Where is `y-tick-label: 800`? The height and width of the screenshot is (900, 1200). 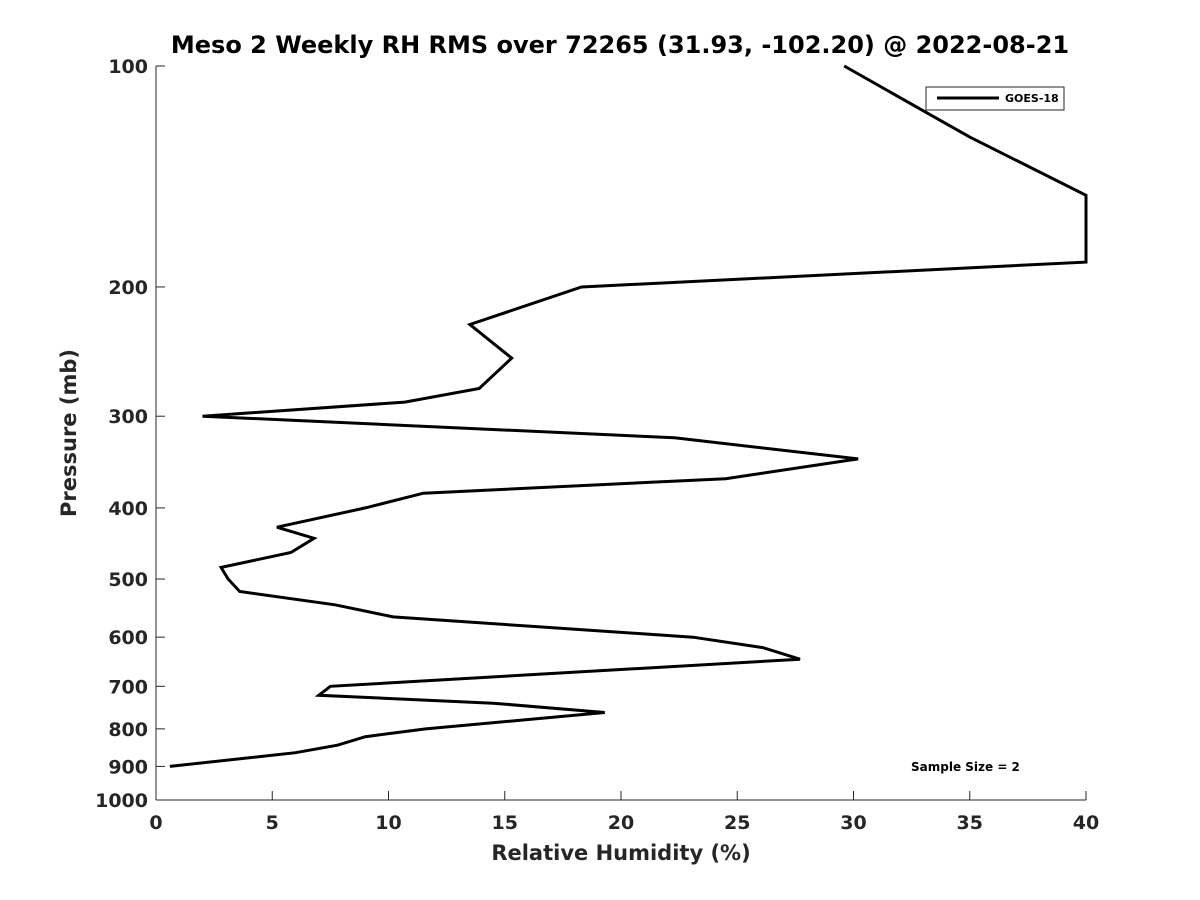 y-tick-label: 800 is located at coordinates (128, 730).